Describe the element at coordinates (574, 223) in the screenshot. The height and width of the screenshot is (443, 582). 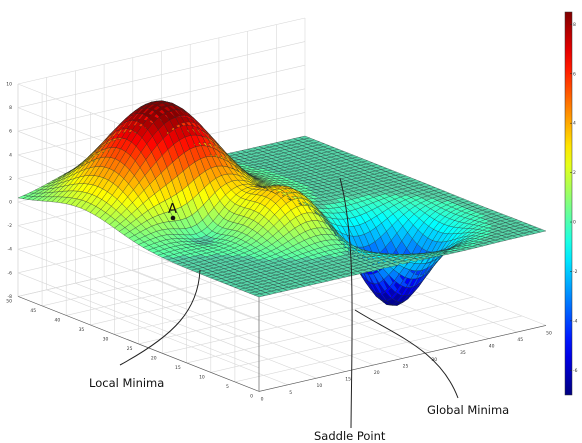
I see `colorbar-tick-label: 0` at that location.